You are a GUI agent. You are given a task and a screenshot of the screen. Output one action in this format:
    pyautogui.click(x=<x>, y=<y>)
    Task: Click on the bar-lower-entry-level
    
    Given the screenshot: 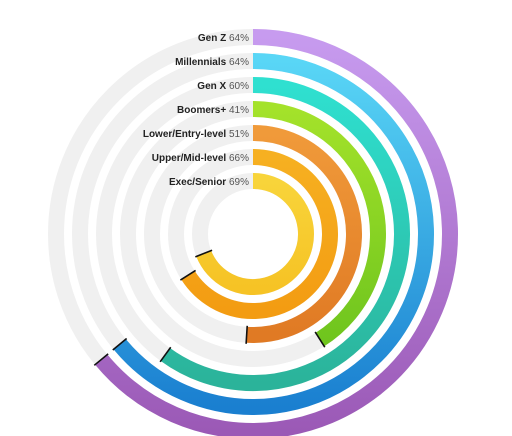 What is the action you would take?
    pyautogui.click(x=304, y=234)
    